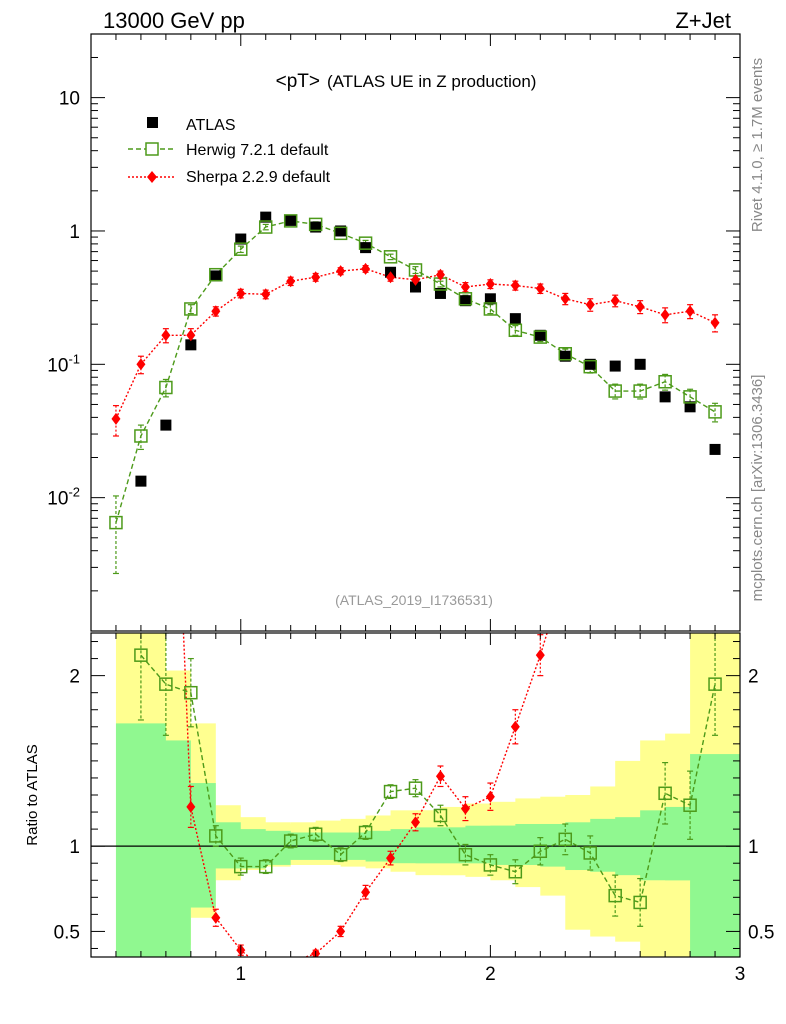 This screenshot has width=786, height=1024. I want to click on ratio-y-tick-label: 0.5, so click(67, 932).